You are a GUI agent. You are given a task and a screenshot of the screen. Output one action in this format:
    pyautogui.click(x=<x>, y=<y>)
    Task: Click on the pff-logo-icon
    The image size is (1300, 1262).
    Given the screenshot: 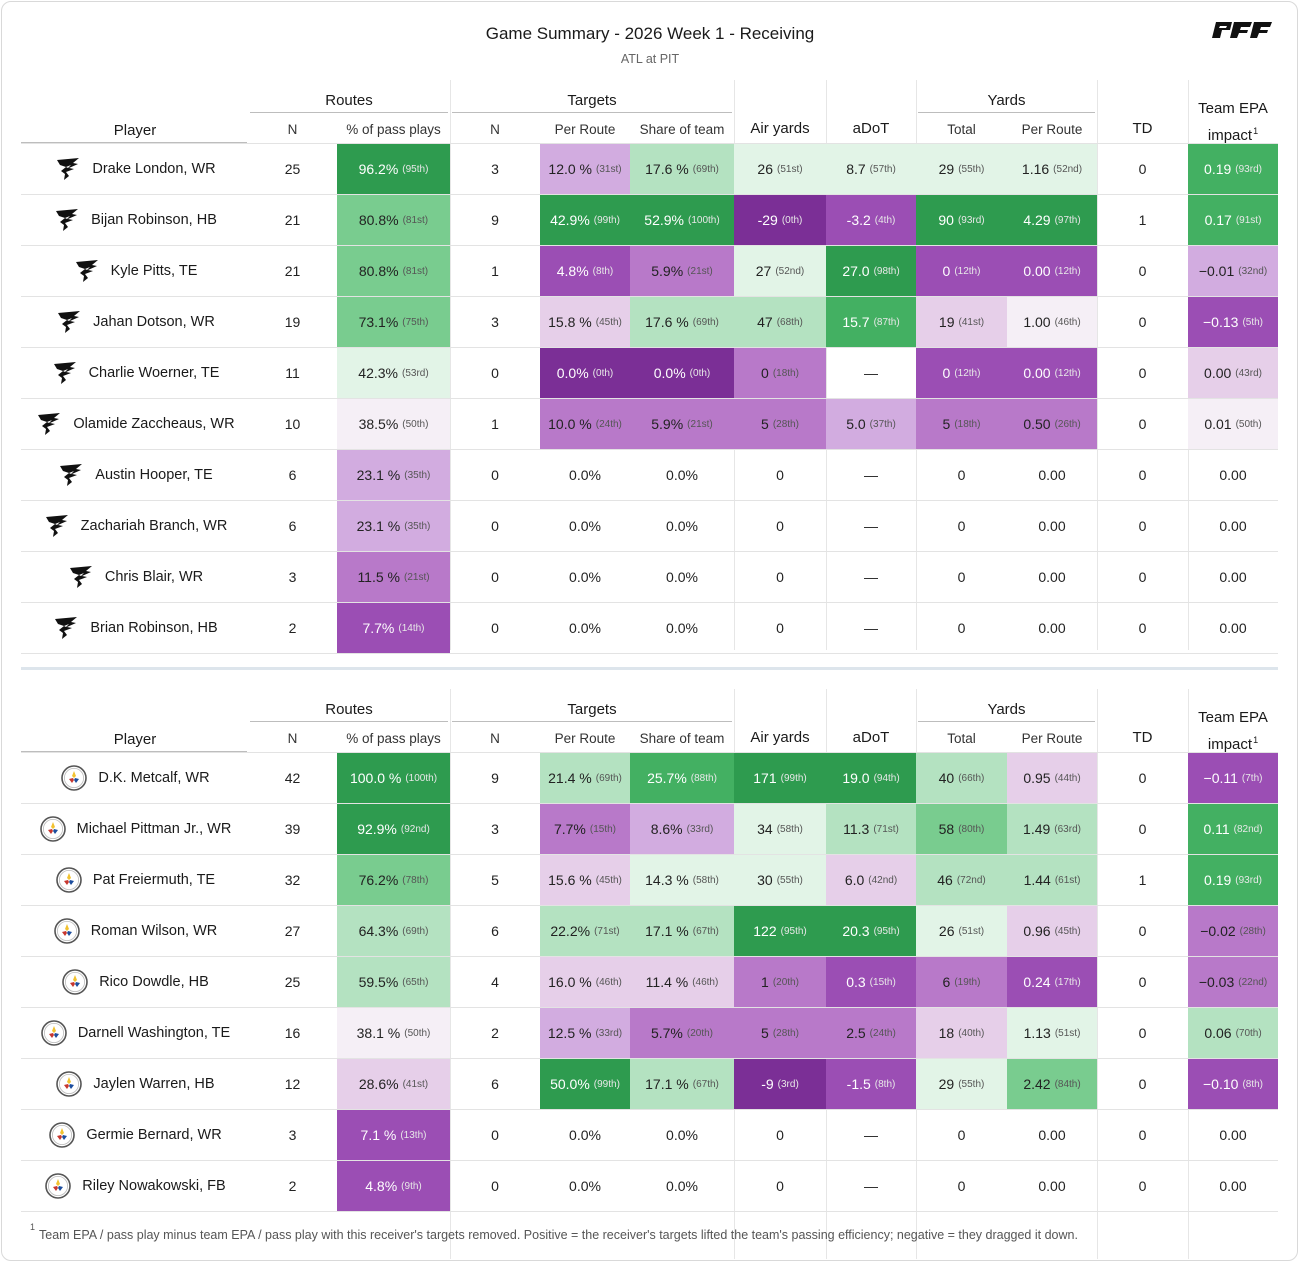 What is the action you would take?
    pyautogui.click(x=1242, y=30)
    